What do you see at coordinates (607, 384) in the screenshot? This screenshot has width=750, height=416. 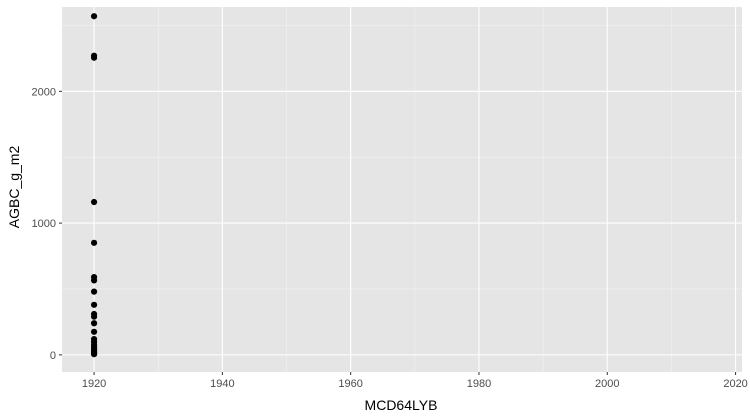 I see `x-tick-label: 2000` at bounding box center [607, 384].